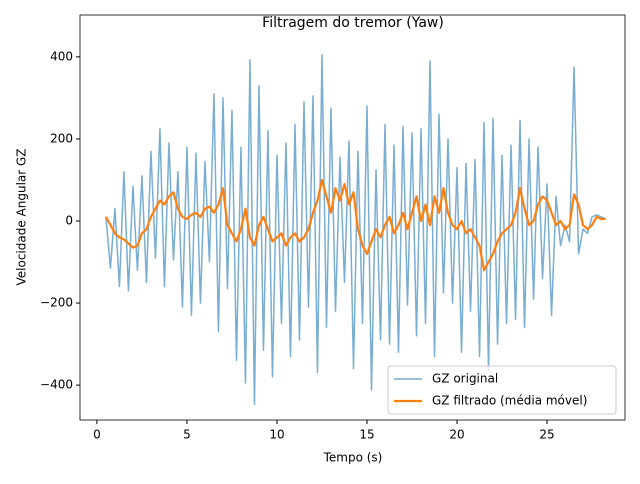 Image resolution: width=640 pixels, height=484 pixels. I want to click on y-tick-label: −200, so click(56, 303).